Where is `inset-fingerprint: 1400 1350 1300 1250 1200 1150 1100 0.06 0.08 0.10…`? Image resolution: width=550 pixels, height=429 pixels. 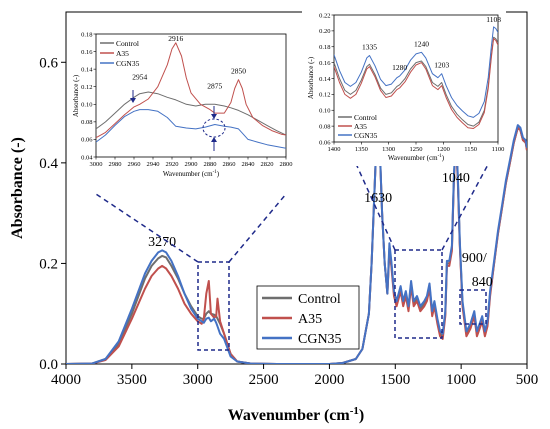 inset-fingerprint: 1400 1350 1300 1250 1200 1150 1100 0.06 0.08 0.10… is located at coordinates (404, 85).